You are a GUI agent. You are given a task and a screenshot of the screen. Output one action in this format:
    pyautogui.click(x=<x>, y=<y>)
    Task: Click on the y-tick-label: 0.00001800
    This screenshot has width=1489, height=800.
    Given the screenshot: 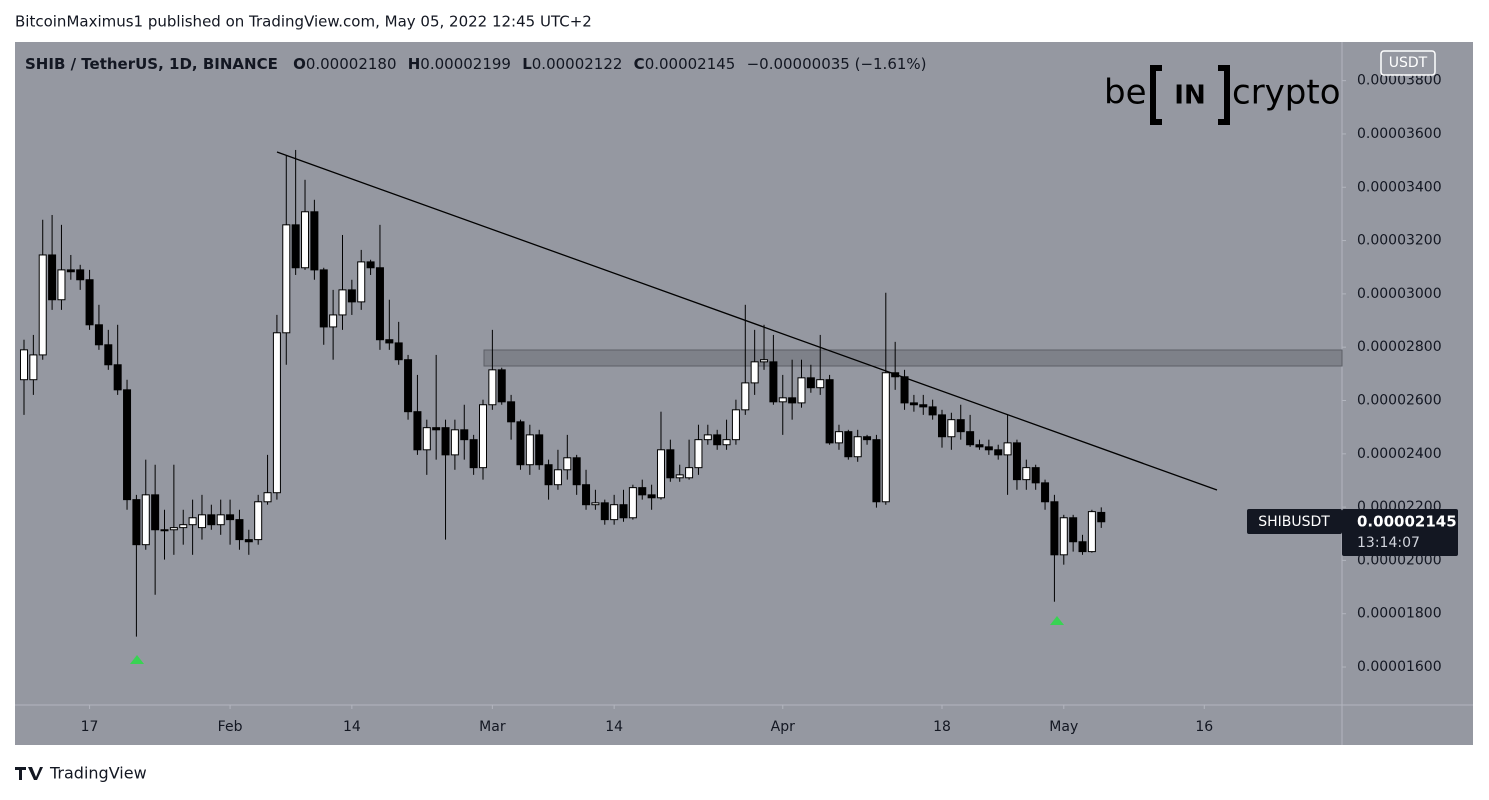 What is the action you would take?
    pyautogui.click(x=1399, y=614)
    